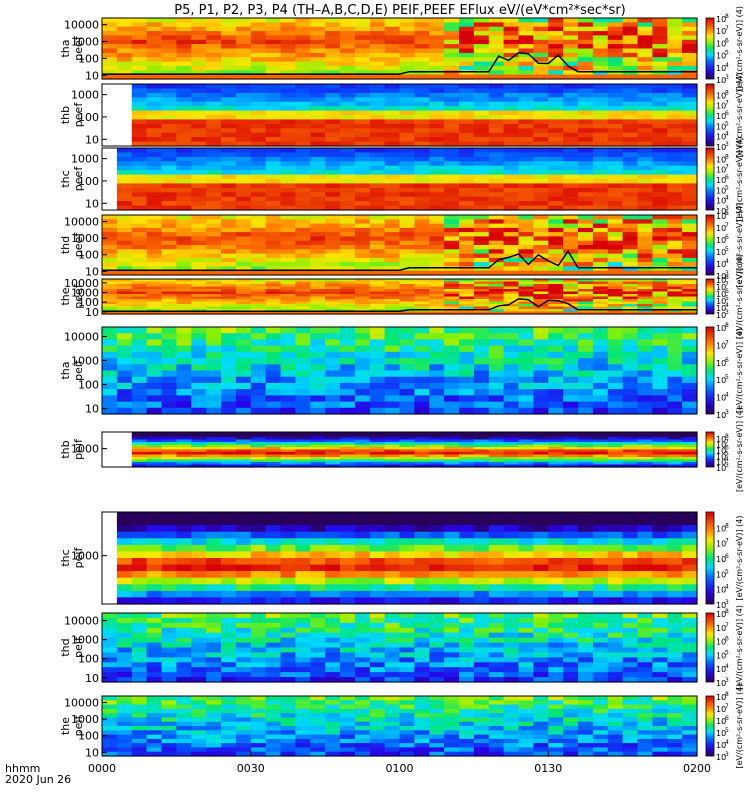  Describe the element at coordinates (399, 115) in the screenshot. I see `panel-frame` at that location.